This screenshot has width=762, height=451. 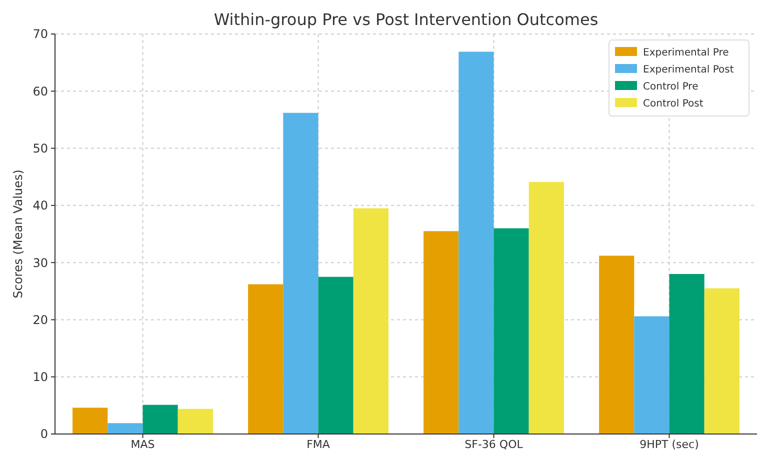 What do you see at coordinates (688, 70) in the screenshot?
I see `legend-label: Experimental Post` at bounding box center [688, 70].